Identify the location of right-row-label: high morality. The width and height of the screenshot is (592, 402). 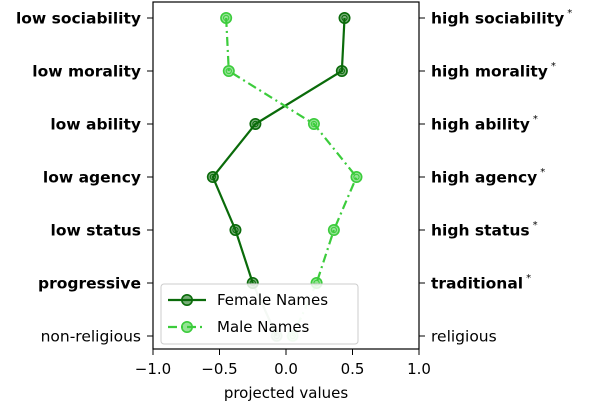
(489, 72).